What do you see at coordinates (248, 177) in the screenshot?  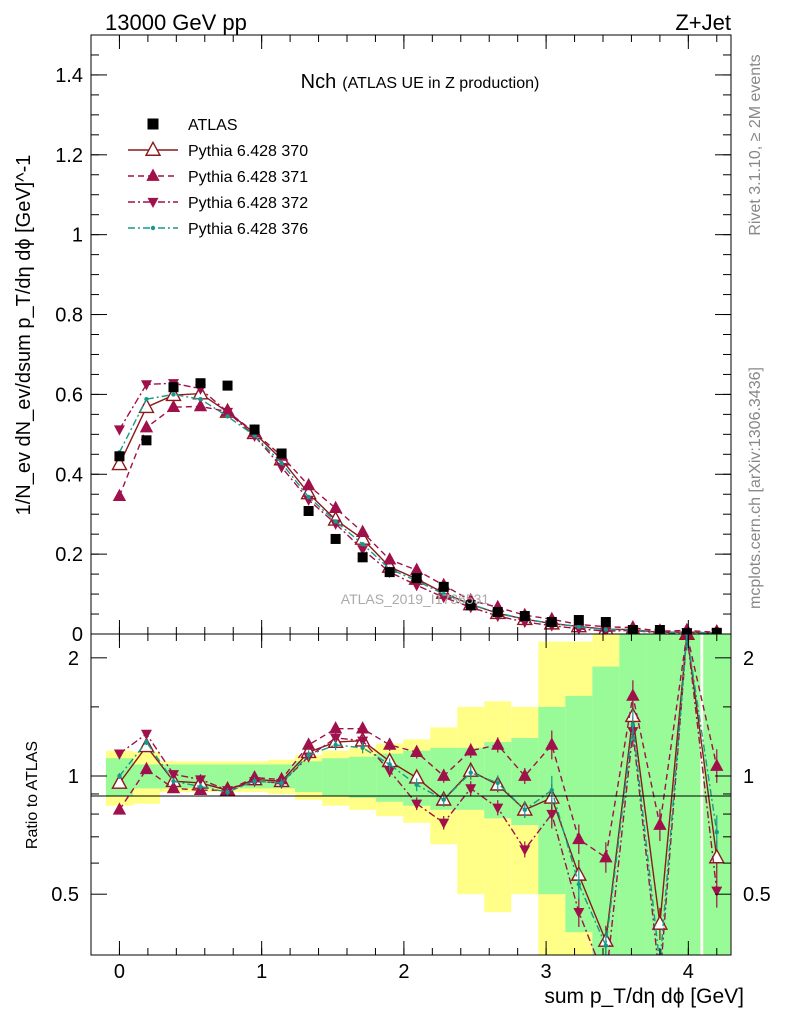 I see `legend-label-2: Pythia 6.428 371` at bounding box center [248, 177].